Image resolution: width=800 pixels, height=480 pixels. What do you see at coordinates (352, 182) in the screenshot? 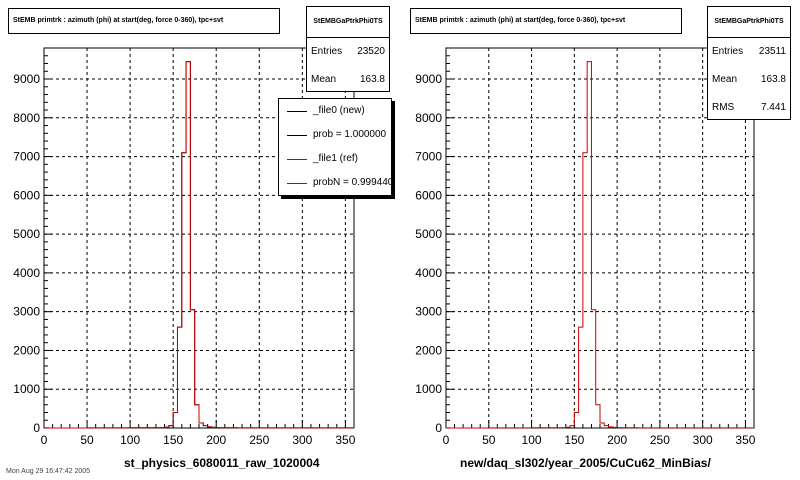
I see `legend-label: probN = 0.999440` at bounding box center [352, 182].